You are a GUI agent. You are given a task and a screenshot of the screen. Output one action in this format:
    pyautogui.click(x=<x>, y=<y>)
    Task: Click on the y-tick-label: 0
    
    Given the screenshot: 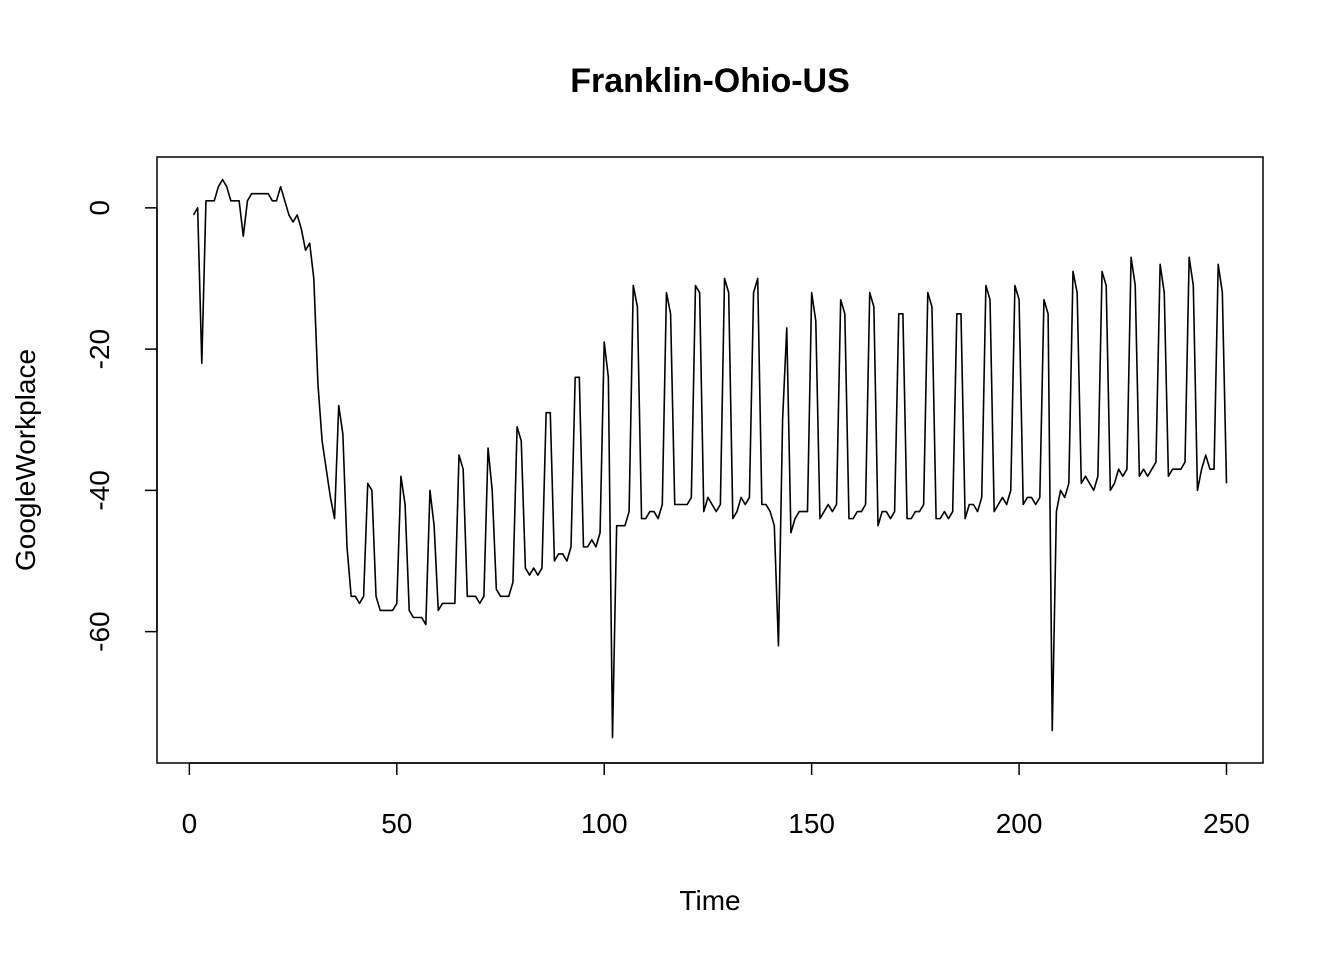 What is the action you would take?
    pyautogui.click(x=99, y=208)
    